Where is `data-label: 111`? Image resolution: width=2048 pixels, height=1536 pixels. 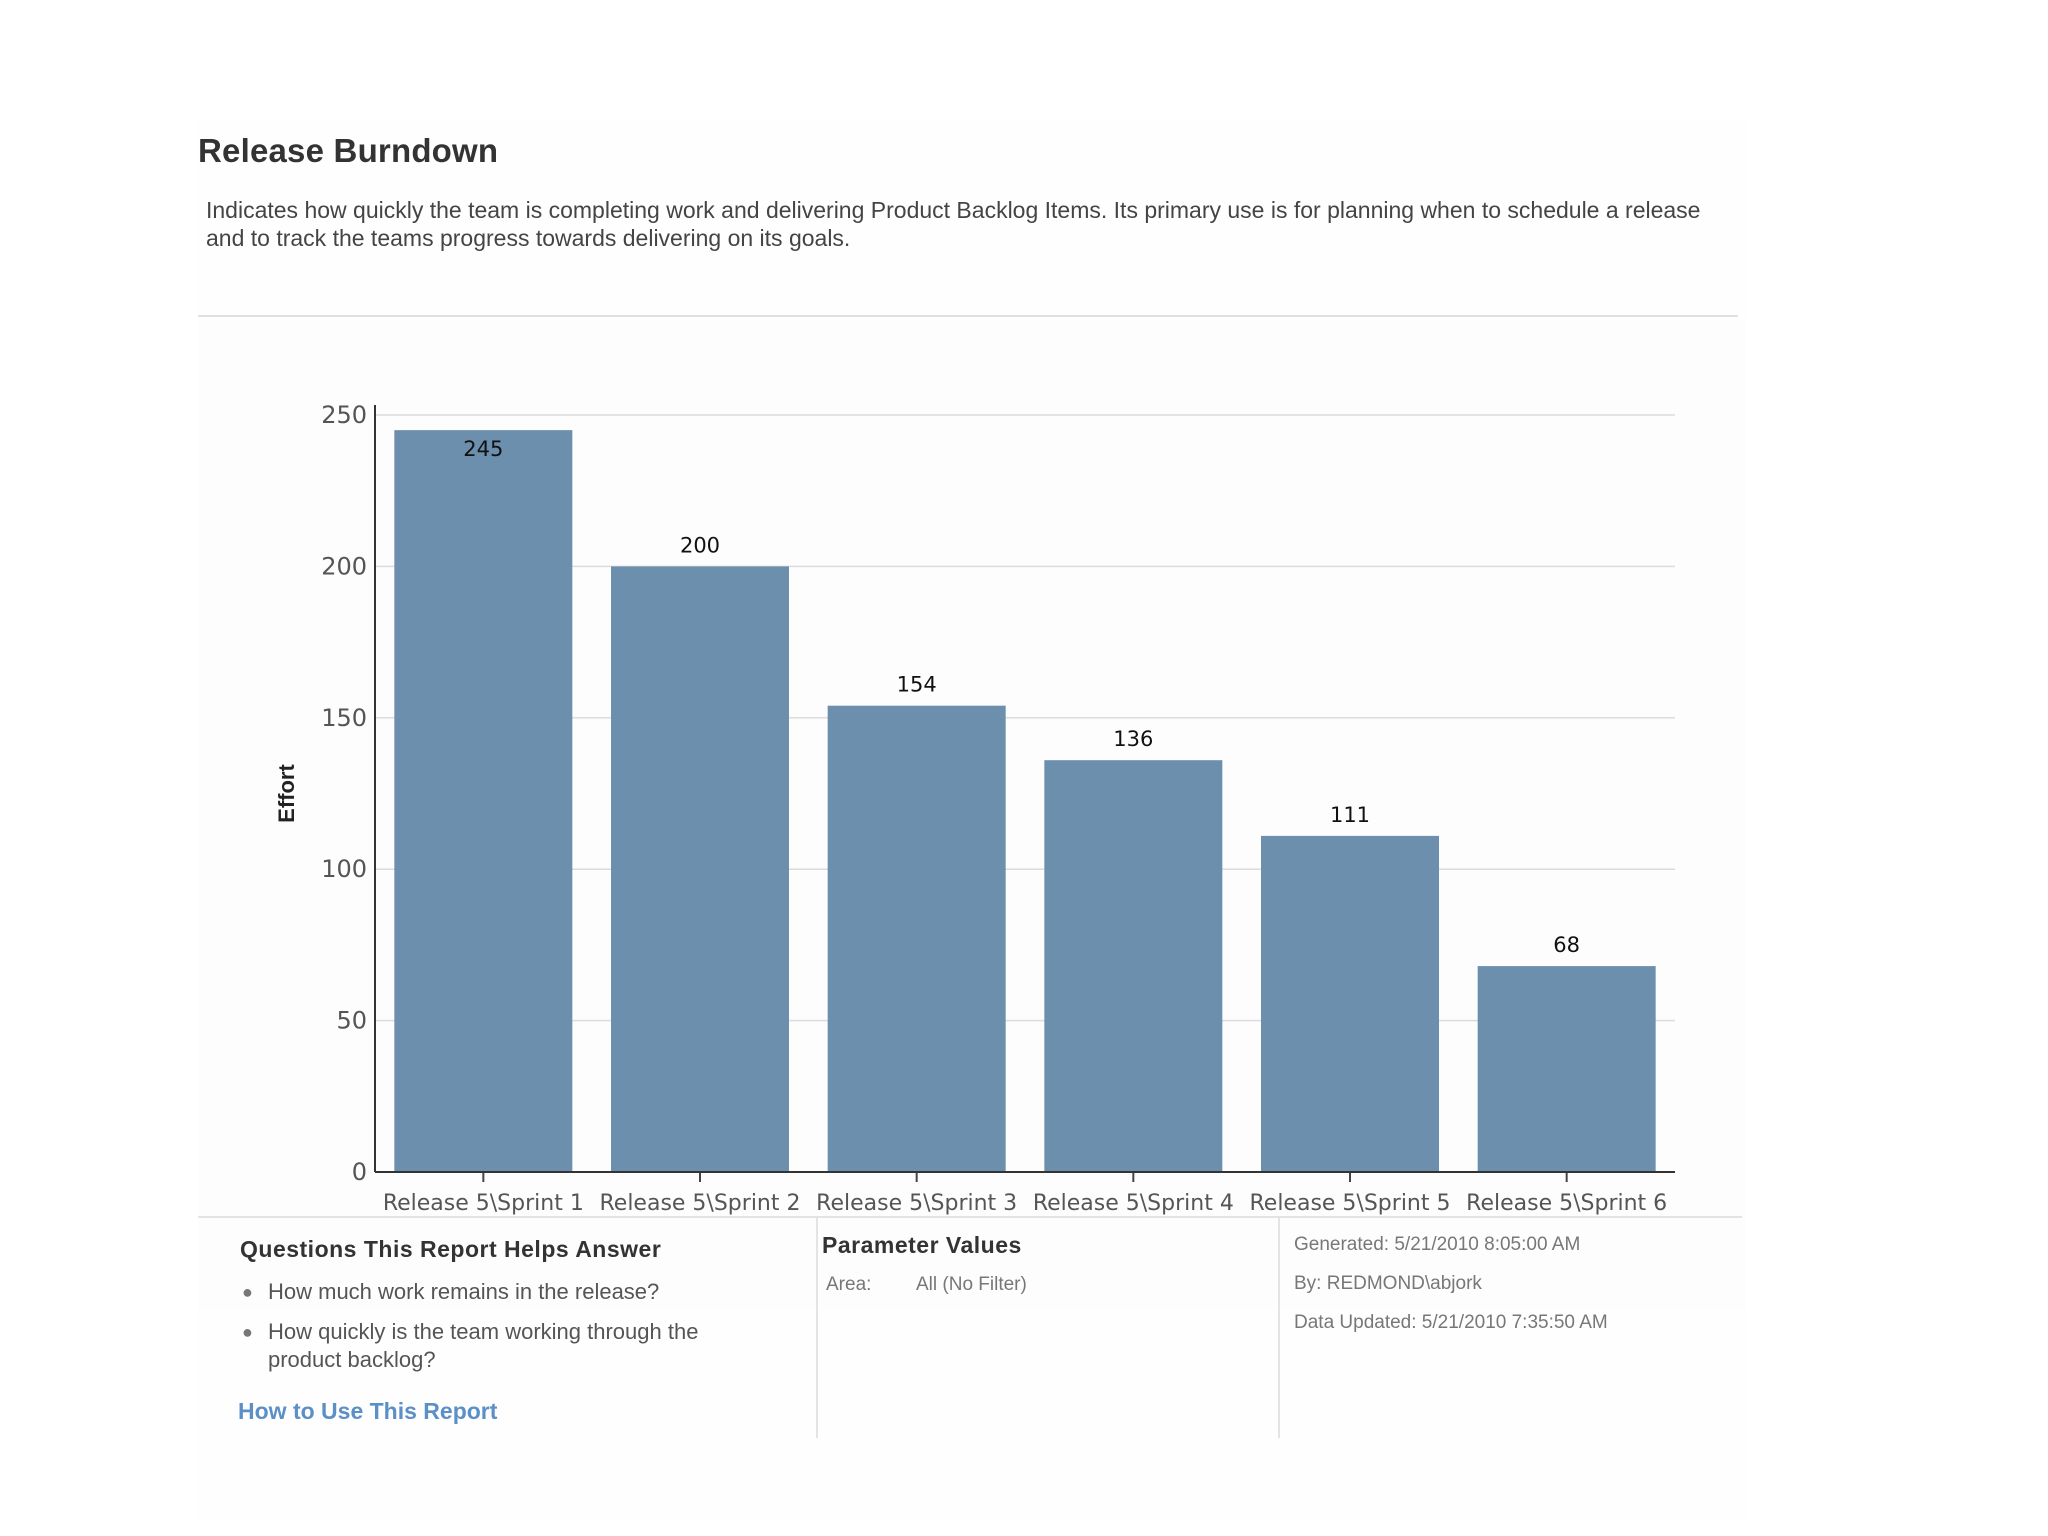 data-label: 111 is located at coordinates (1350, 815).